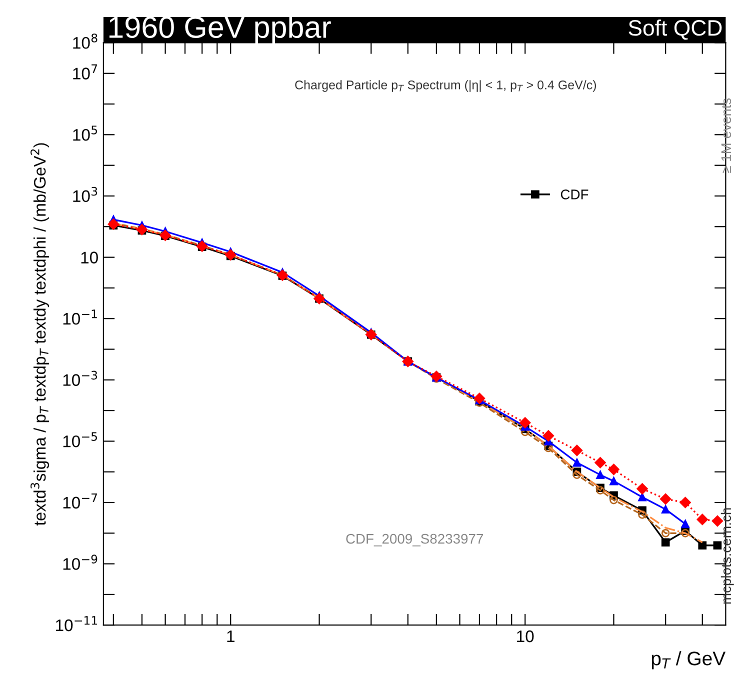 This screenshot has width=739, height=678. Describe the element at coordinates (574, 195) in the screenshot. I see `legend-label: CDF` at that location.